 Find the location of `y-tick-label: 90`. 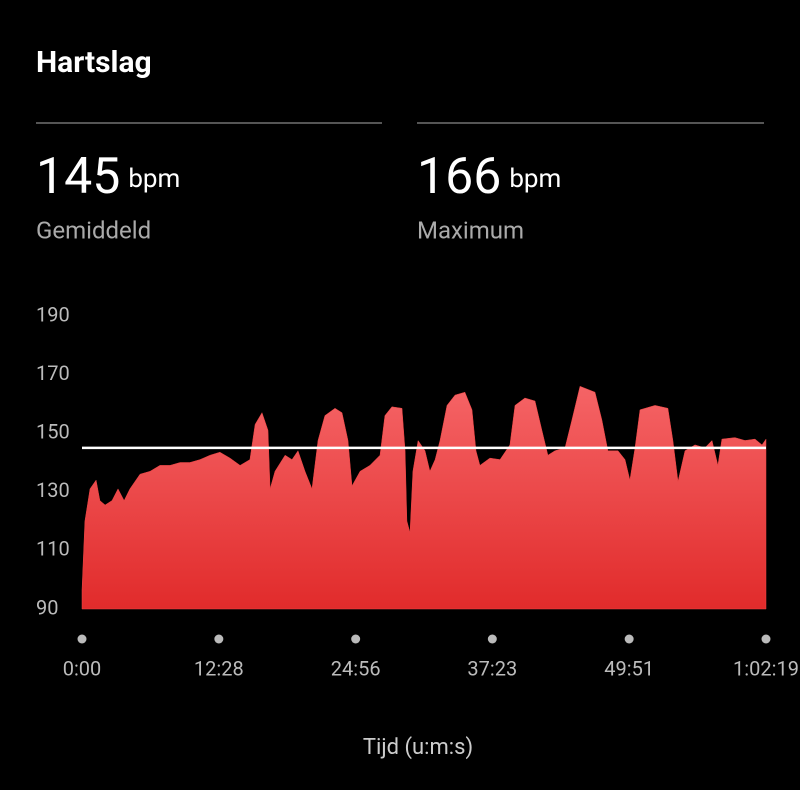

y-tick-label: 90 is located at coordinates (47, 607).